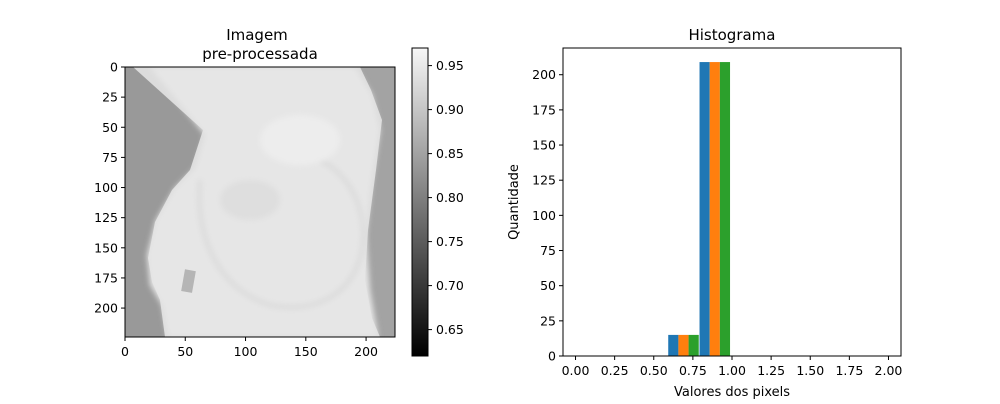 The width and height of the screenshot is (1000, 404). What do you see at coordinates (106, 247) in the screenshot?
I see `image-y-tick-label: 150` at bounding box center [106, 247].